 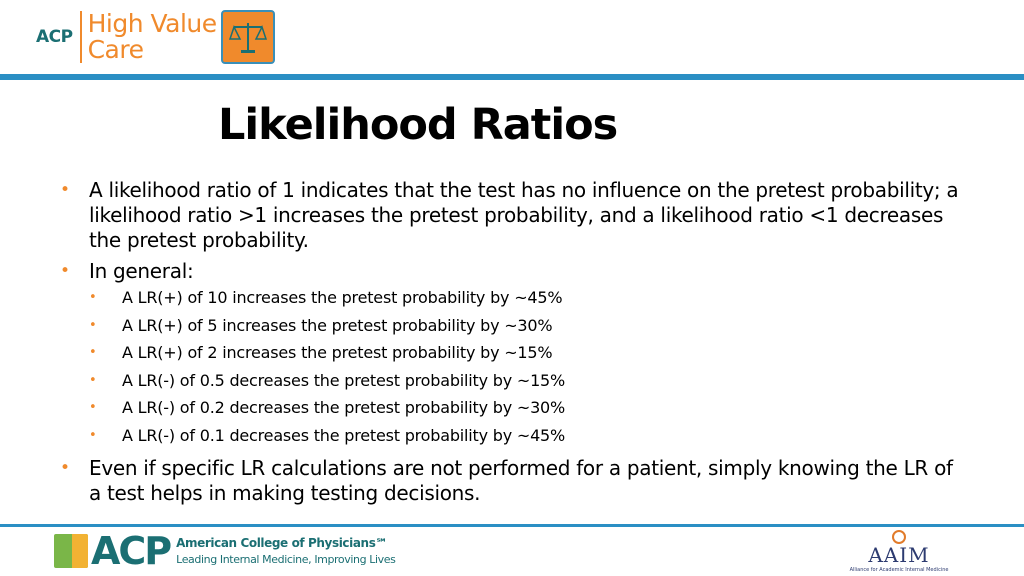 What do you see at coordinates (899, 570) in the screenshot?
I see `aaim-subtitle: Alliance for Academic Internal Medicine` at bounding box center [899, 570].